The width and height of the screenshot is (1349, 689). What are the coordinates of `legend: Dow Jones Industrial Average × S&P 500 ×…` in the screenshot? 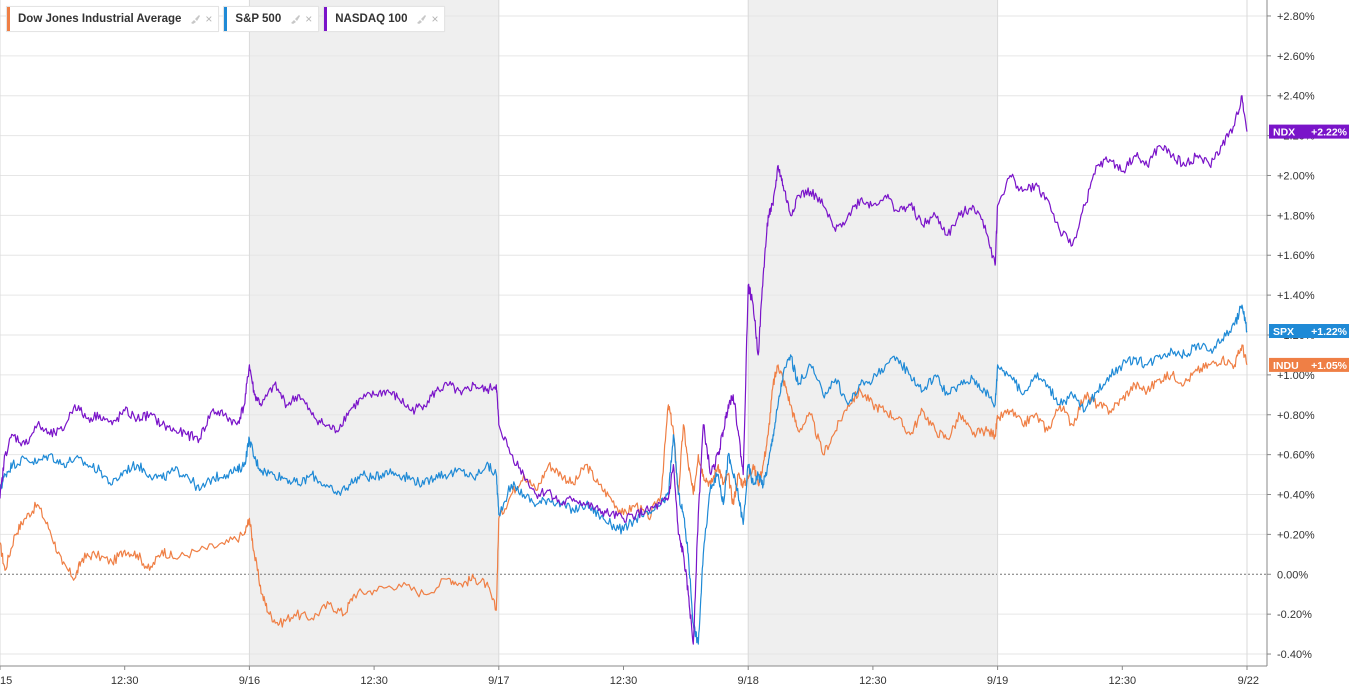 It's located at (226, 19).